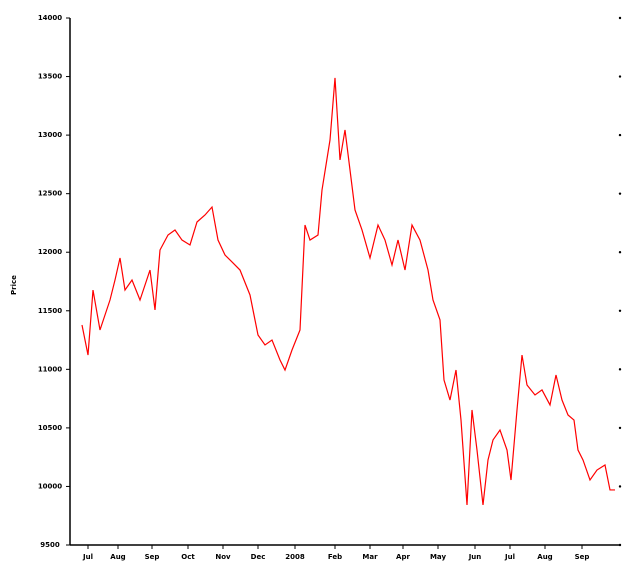  What do you see at coordinates (50, 311) in the screenshot?
I see `y-tick-label: 11500` at bounding box center [50, 311].